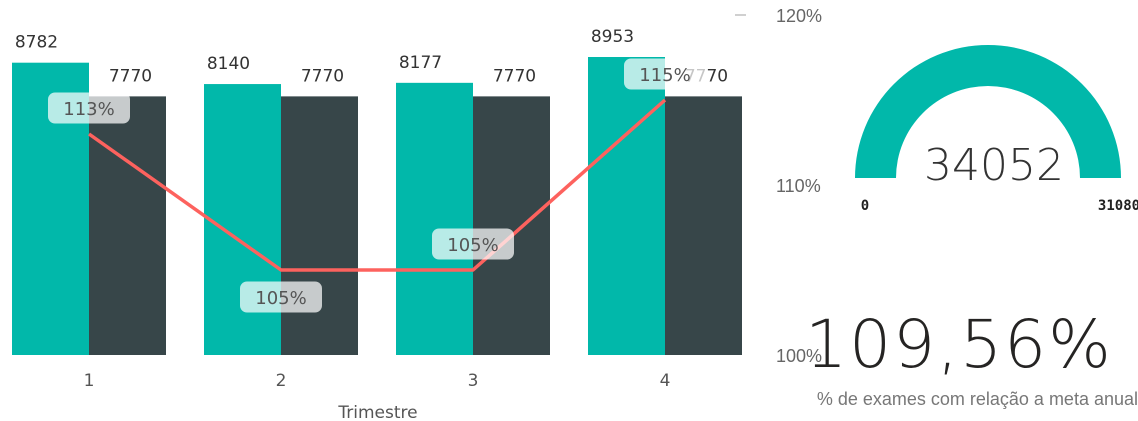 This screenshot has width=1138, height=421. Describe the element at coordinates (377, 412) in the screenshot. I see `x-axis-title: Trimestre` at that location.